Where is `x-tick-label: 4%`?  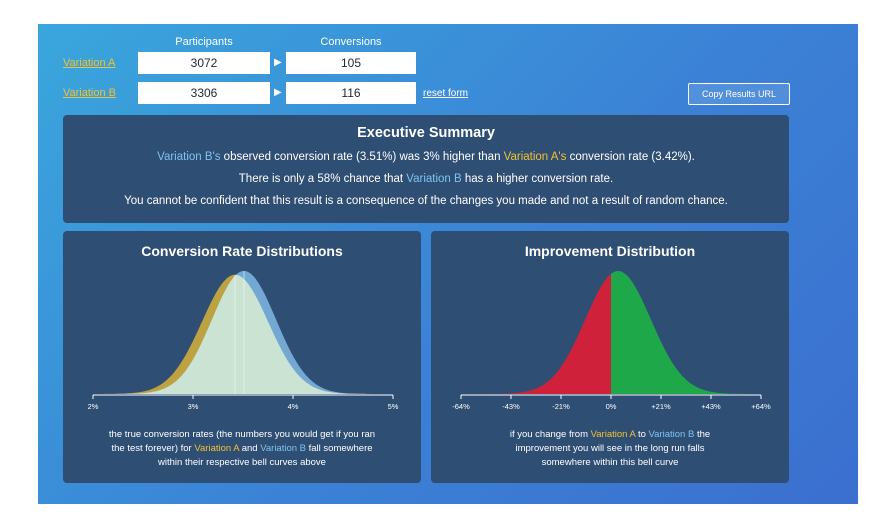
x-tick-label: 4% is located at coordinates (293, 406).